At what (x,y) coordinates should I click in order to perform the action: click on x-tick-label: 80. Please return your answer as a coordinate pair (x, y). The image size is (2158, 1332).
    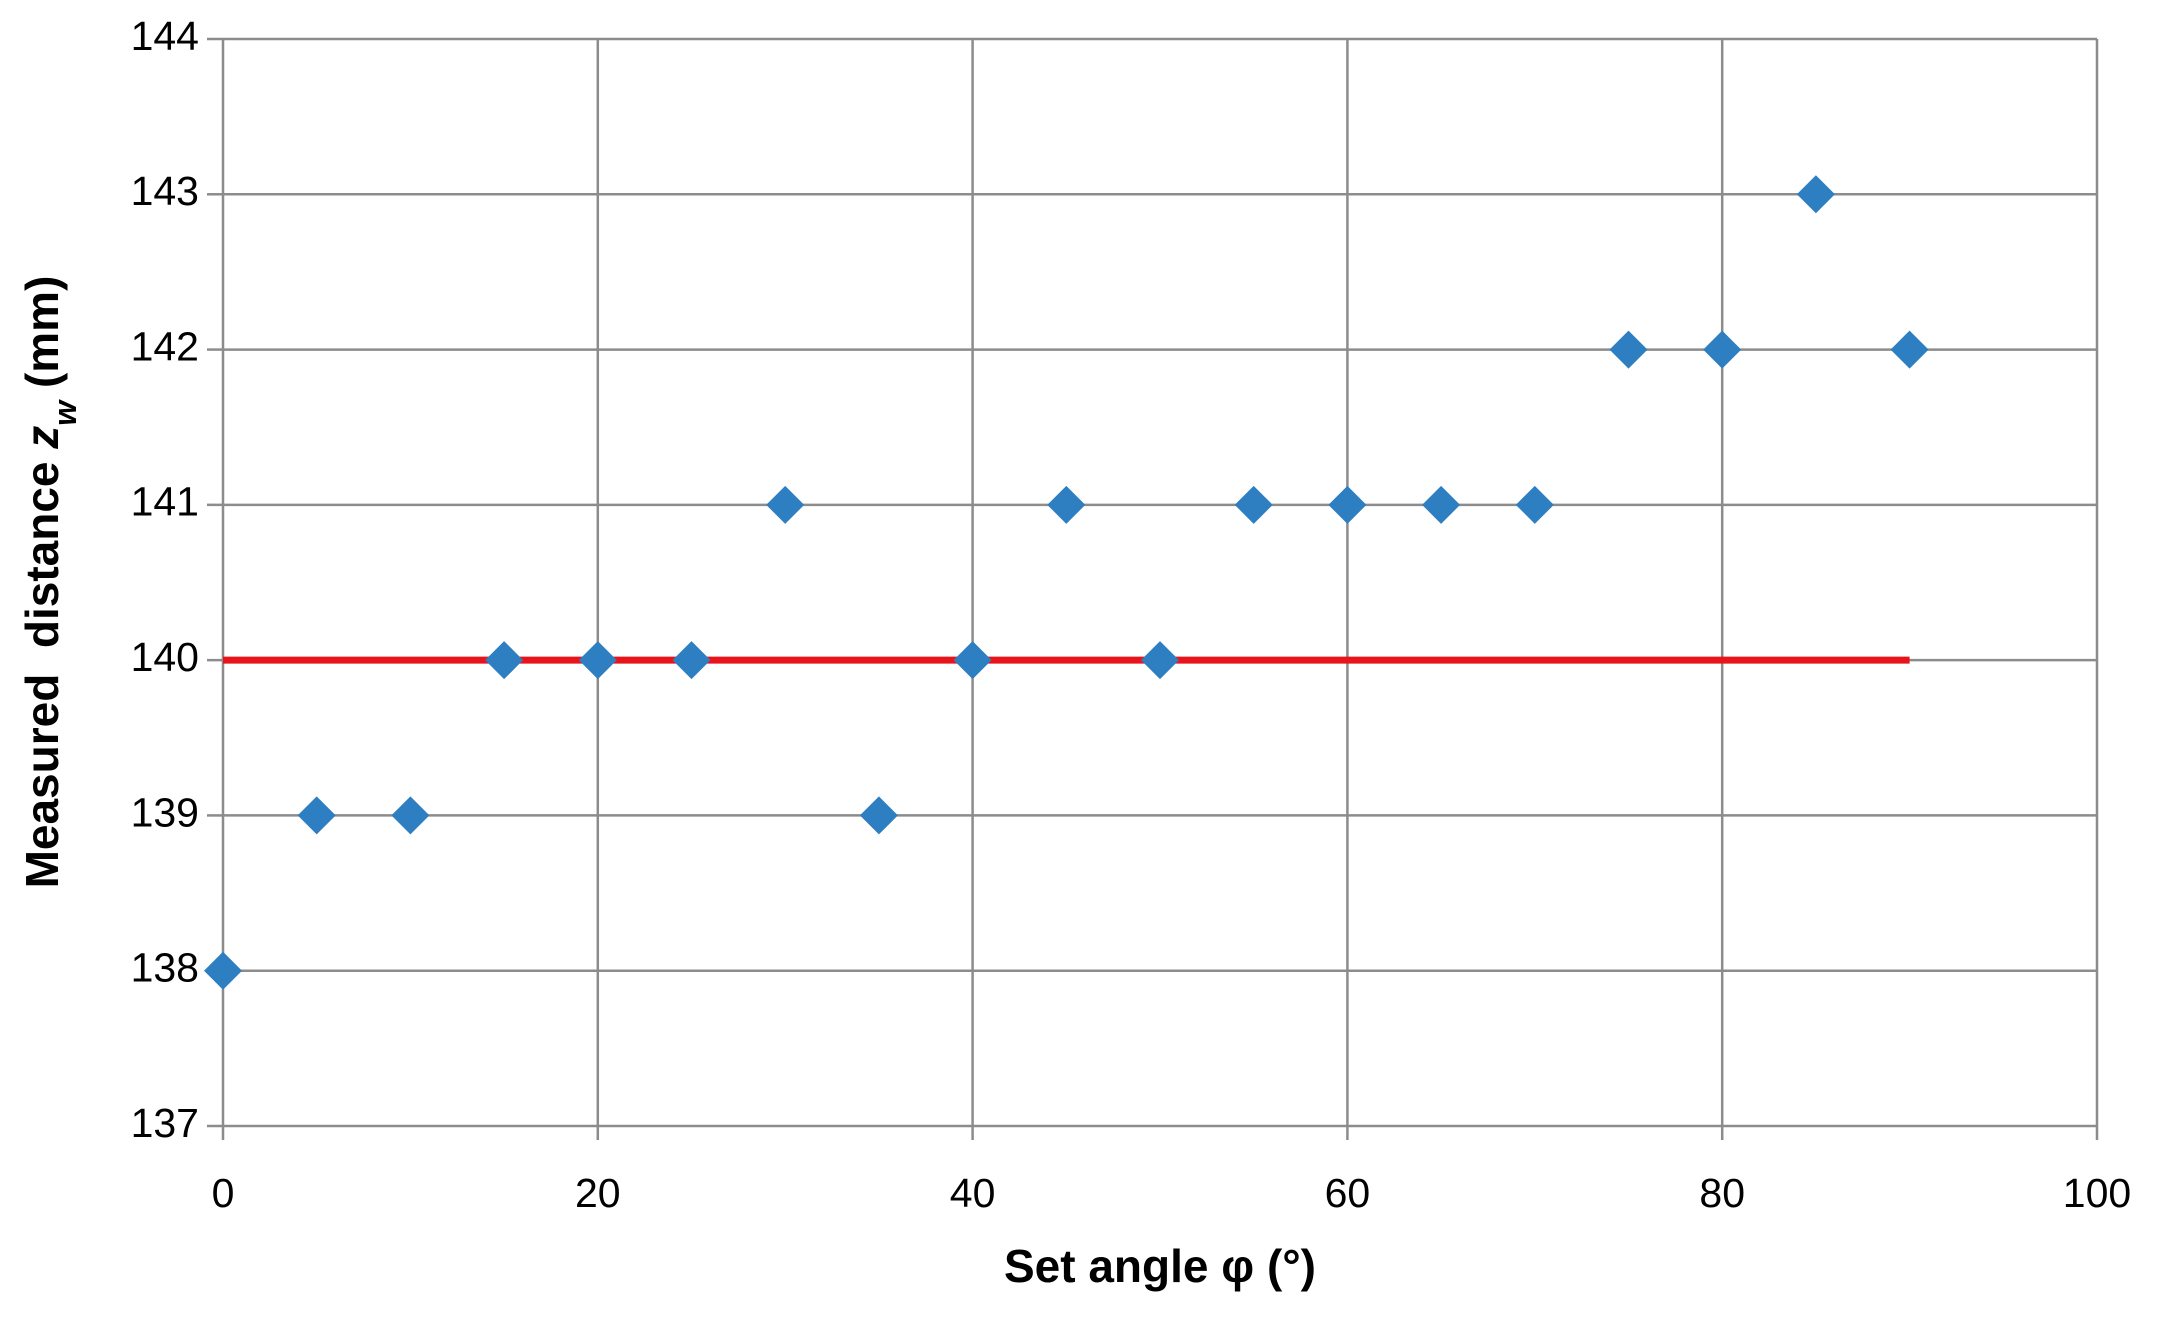
    Looking at the image, I should click on (1722, 1193).